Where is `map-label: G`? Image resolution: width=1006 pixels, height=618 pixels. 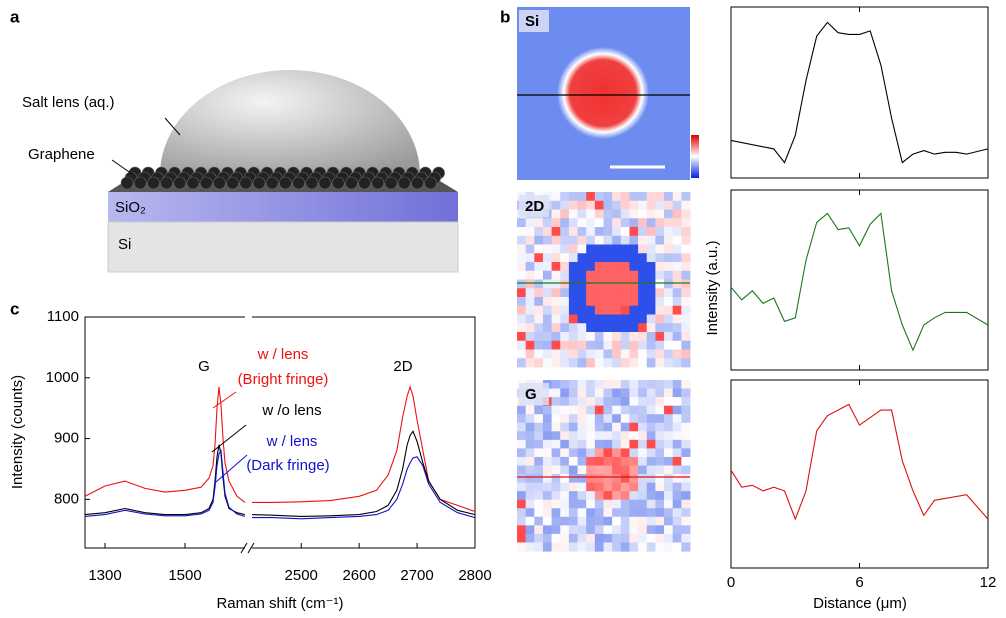 map-label: G is located at coordinates (531, 394).